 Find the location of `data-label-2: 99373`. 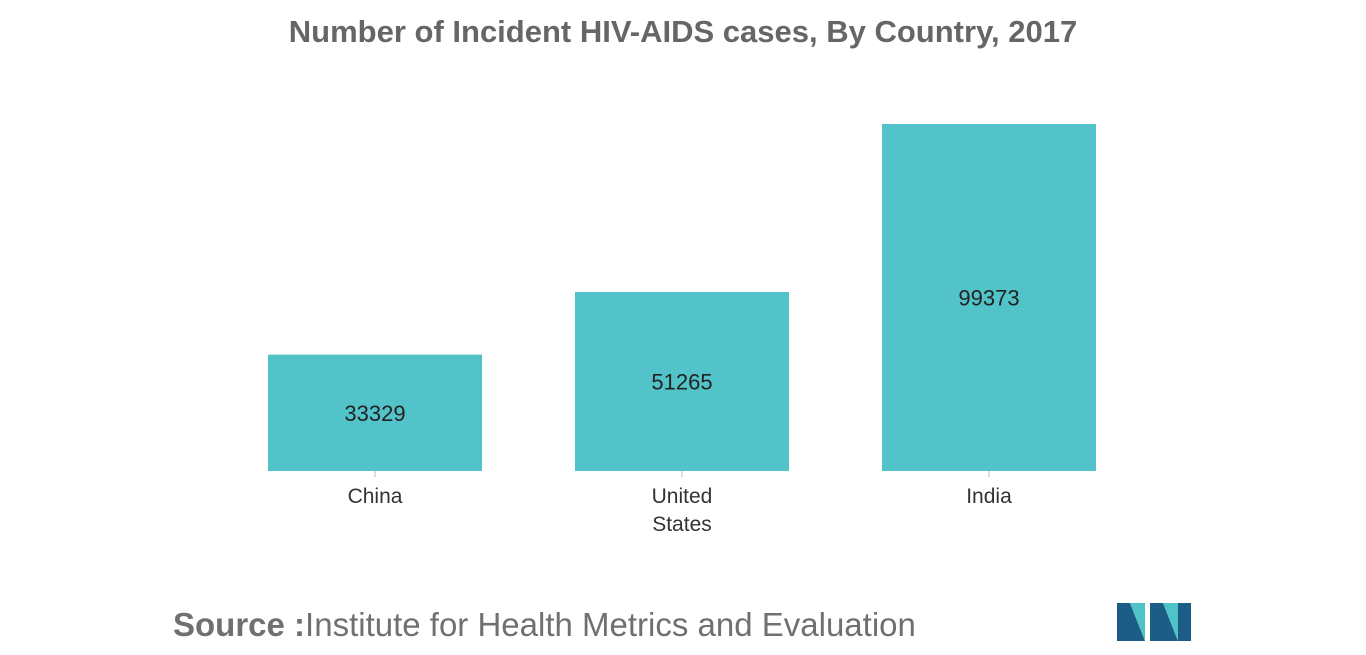

data-label-2: 99373 is located at coordinates (988, 298).